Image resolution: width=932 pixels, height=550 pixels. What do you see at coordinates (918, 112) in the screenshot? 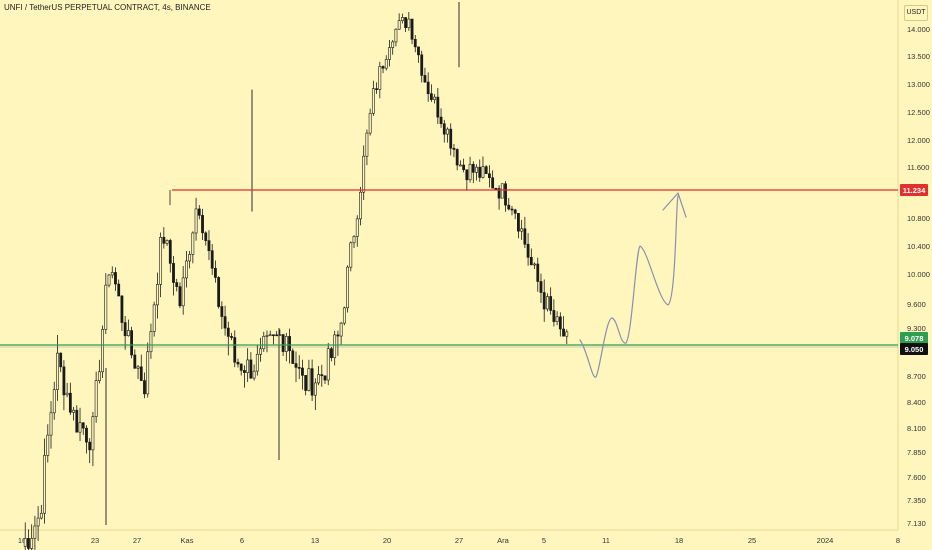
I see `y-tick-label: 12.500` at bounding box center [918, 112].